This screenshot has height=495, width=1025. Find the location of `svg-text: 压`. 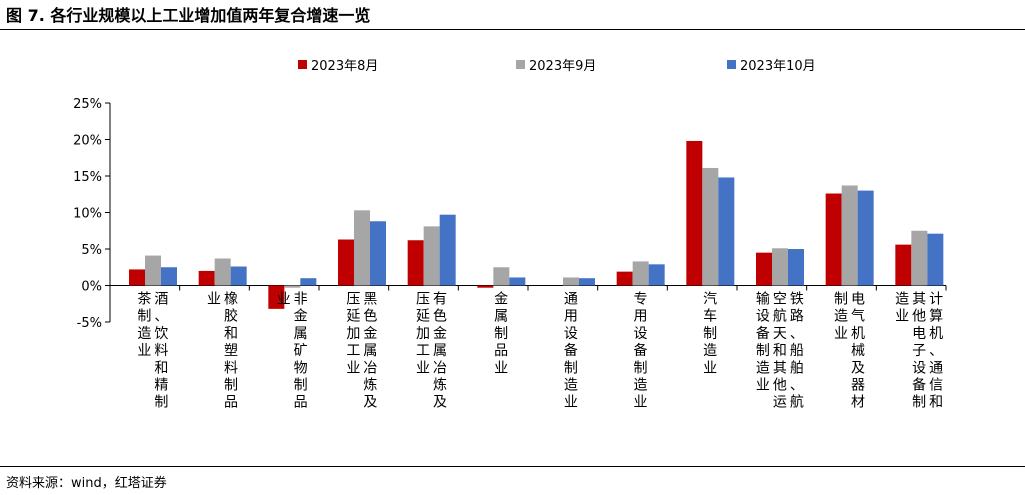

svg-text: 压 is located at coordinates (353, 300).